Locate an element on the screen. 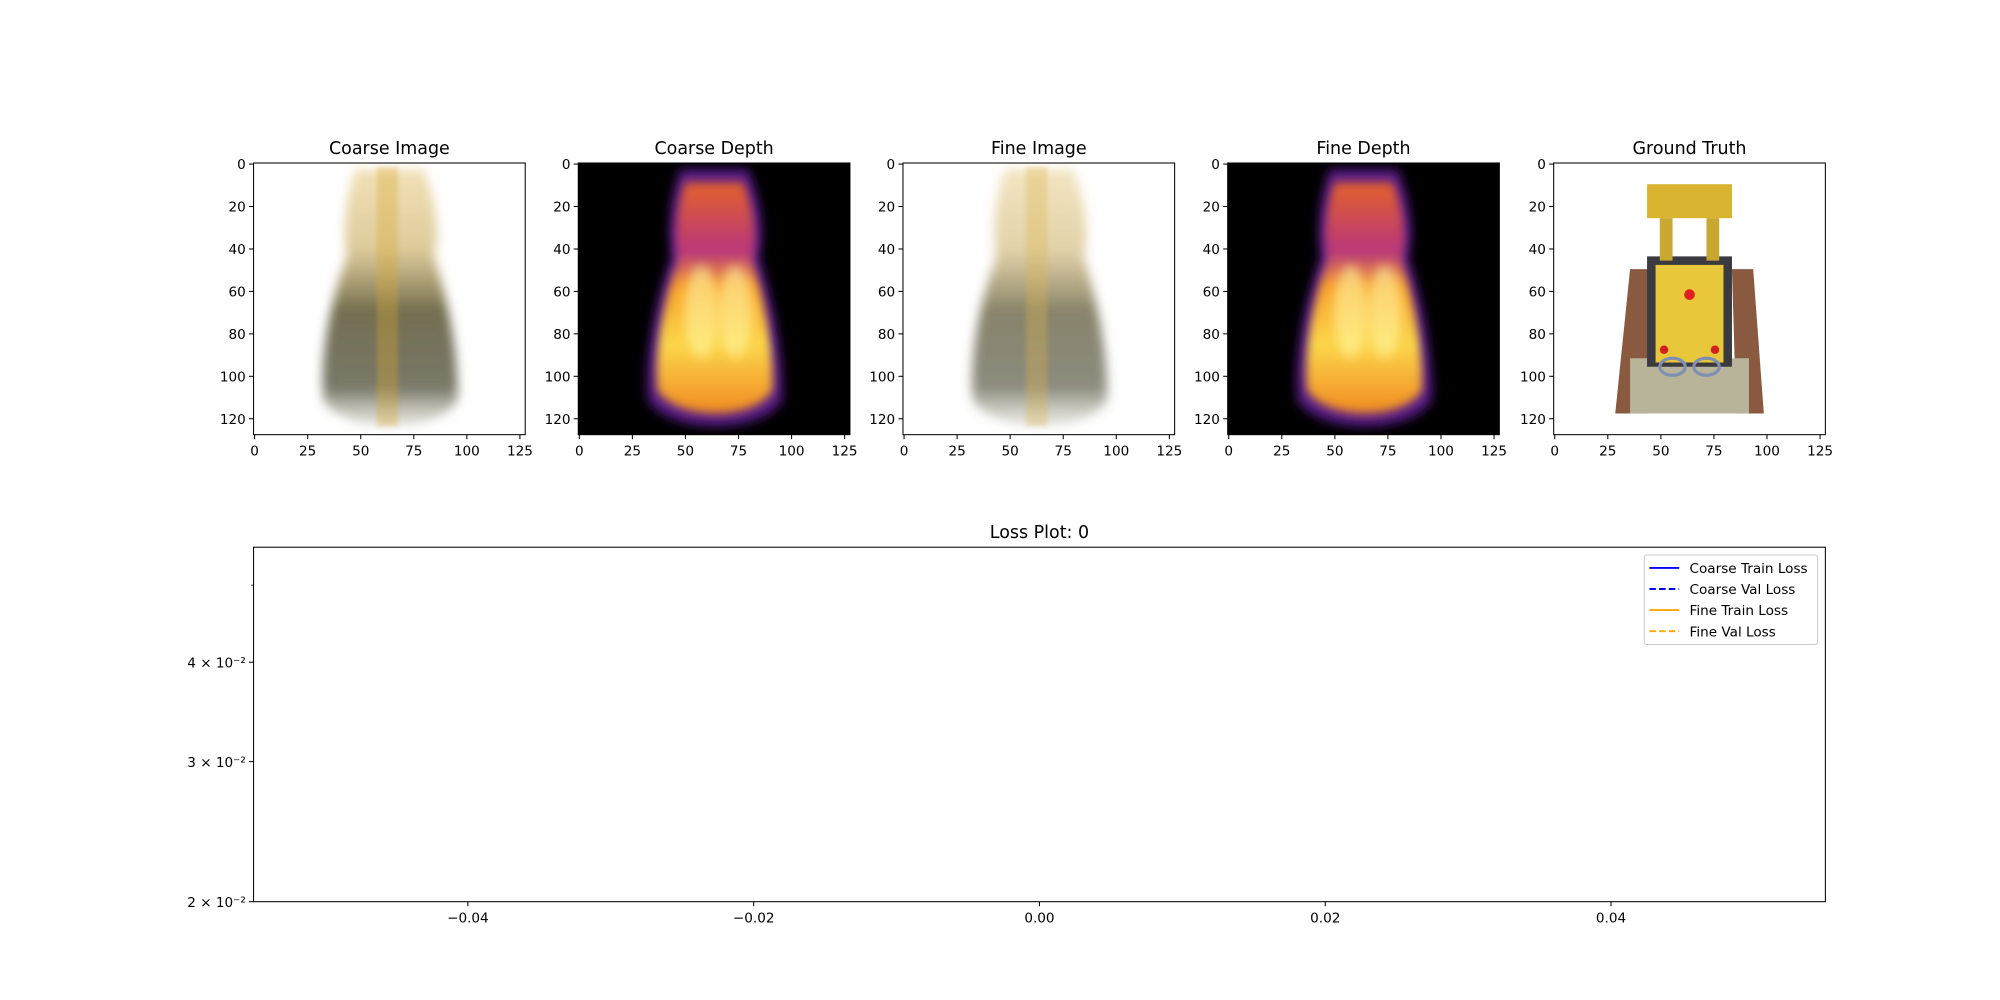 The width and height of the screenshot is (2000, 1000). y-tick-label: 2 × 10⁻² is located at coordinates (216, 903).